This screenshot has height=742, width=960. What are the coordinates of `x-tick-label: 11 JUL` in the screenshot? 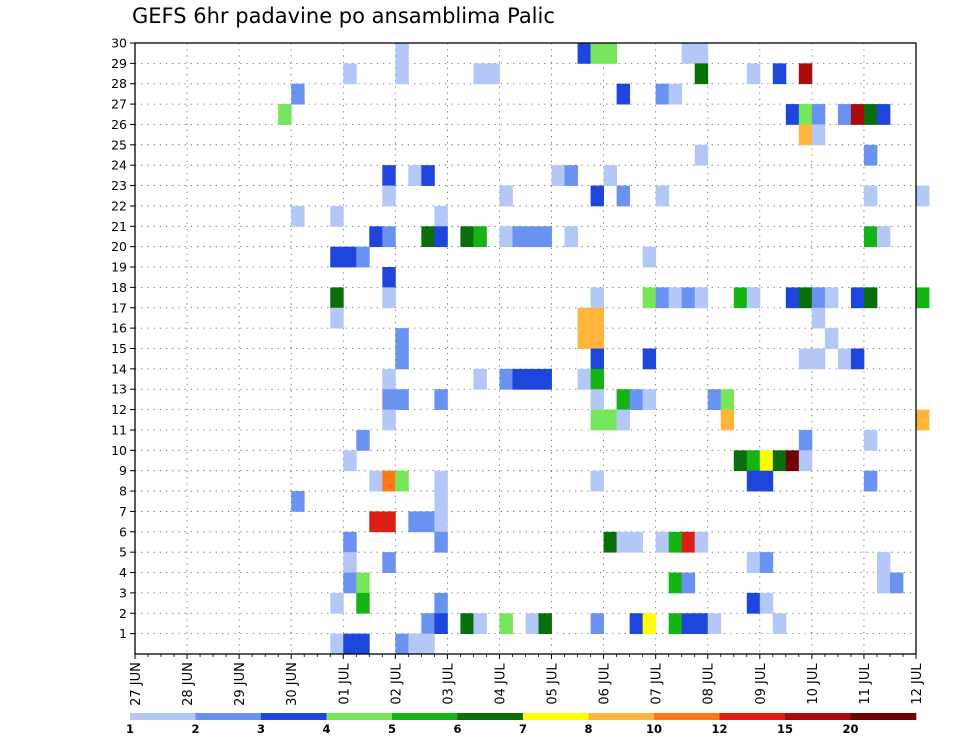 It's located at (865, 684).